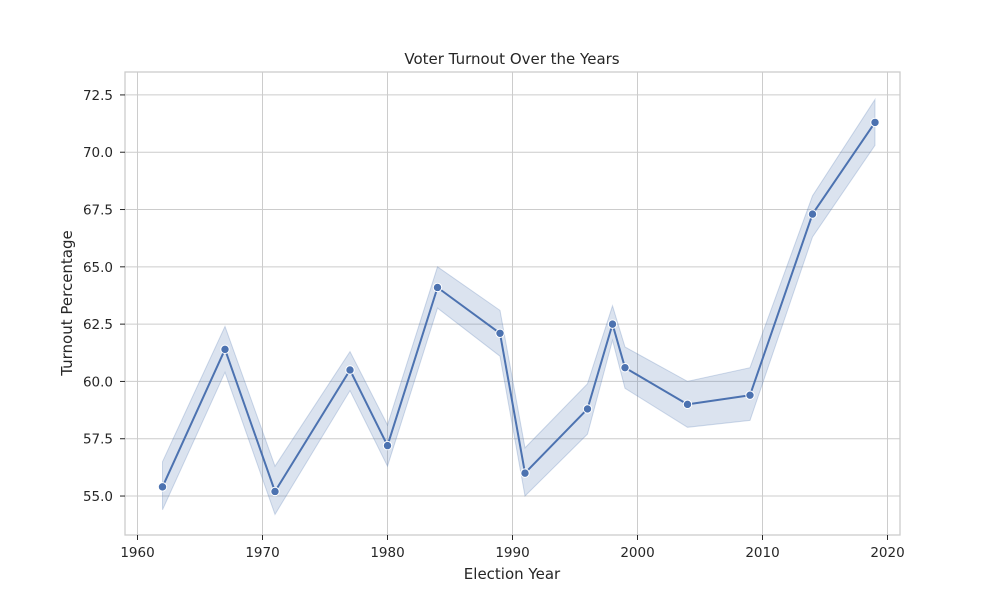  I want to click on x-tick-label: 2020, so click(887, 553).